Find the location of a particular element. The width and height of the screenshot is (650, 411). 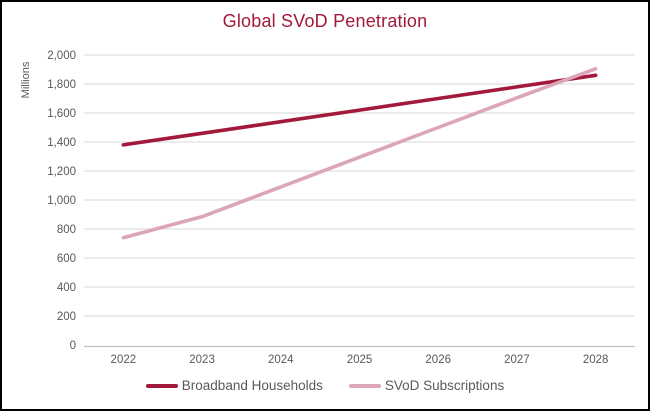

x-tick-label: 2026 is located at coordinates (438, 360).